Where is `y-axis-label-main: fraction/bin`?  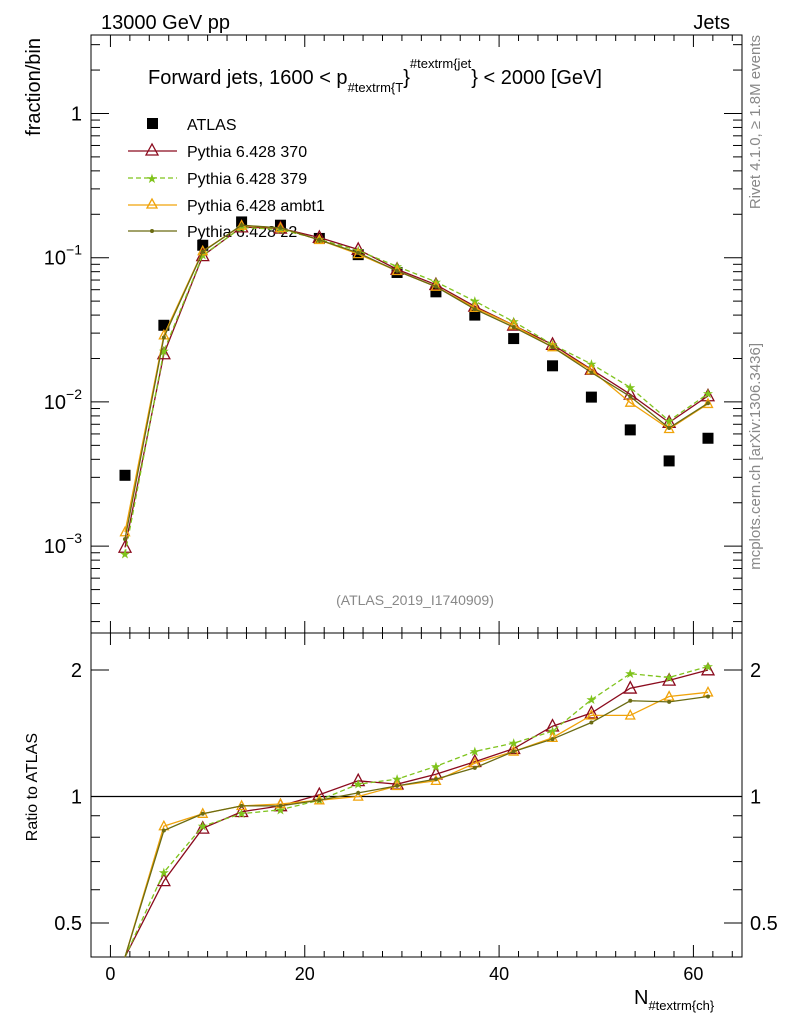
y-axis-label-main: fraction/bin is located at coordinates (34, 87).